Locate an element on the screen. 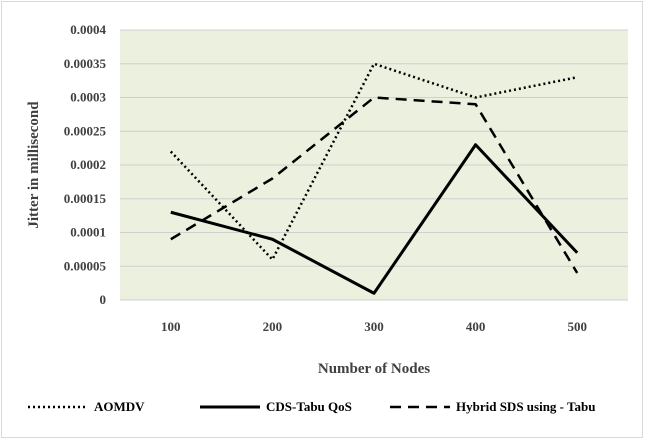  legend: AOMDV CDS-Tabu QoS Hybrid SDS using - Tabu is located at coordinates (311, 406).